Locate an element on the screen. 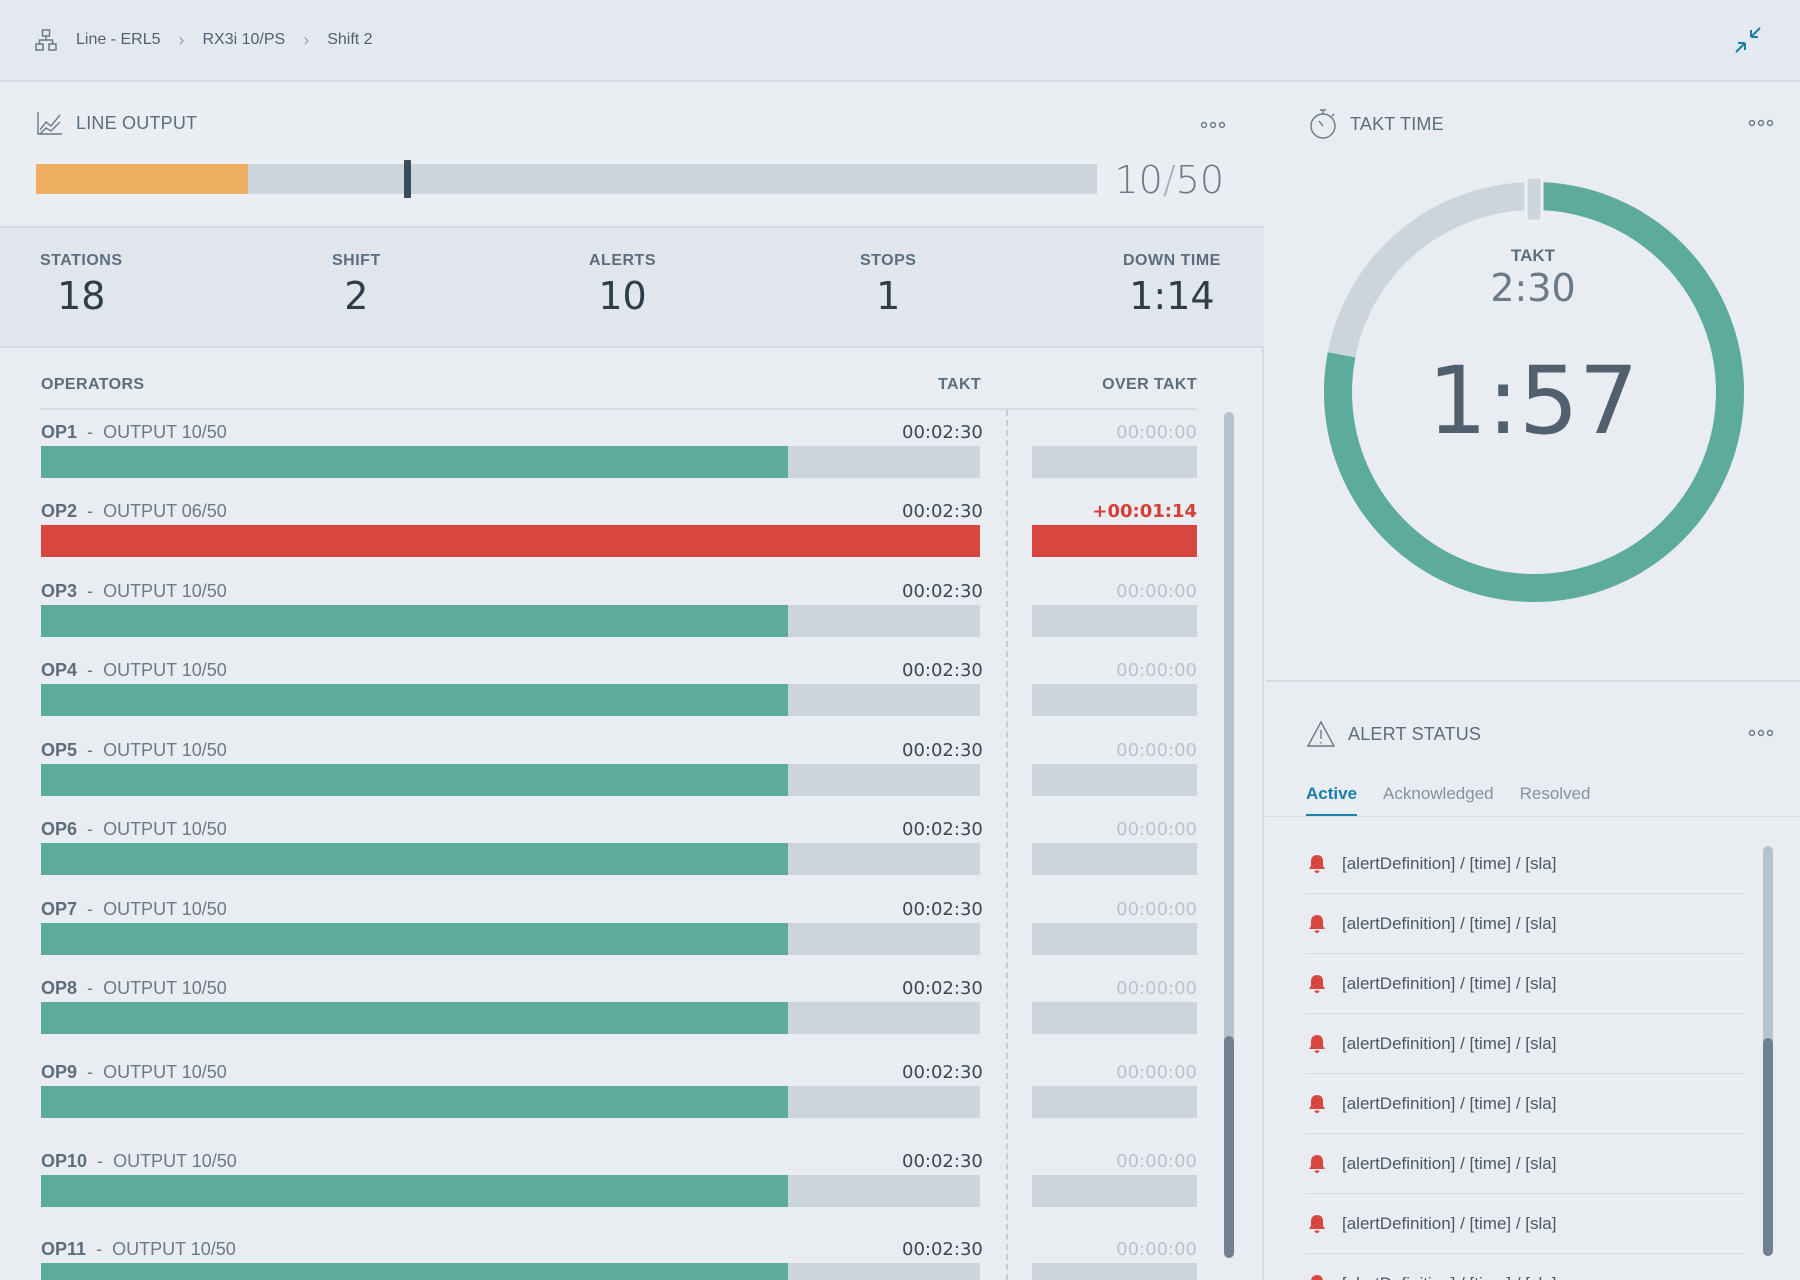  operators-scrollbar-thumb is located at coordinates (1229, 1147).